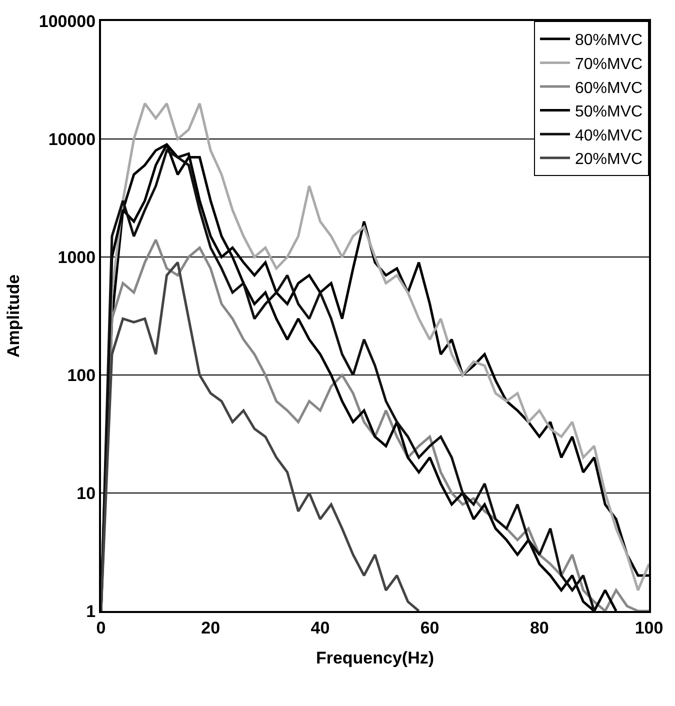 This screenshot has width=675, height=706. What do you see at coordinates (320, 628) in the screenshot?
I see `x-tick-label: 40` at bounding box center [320, 628].